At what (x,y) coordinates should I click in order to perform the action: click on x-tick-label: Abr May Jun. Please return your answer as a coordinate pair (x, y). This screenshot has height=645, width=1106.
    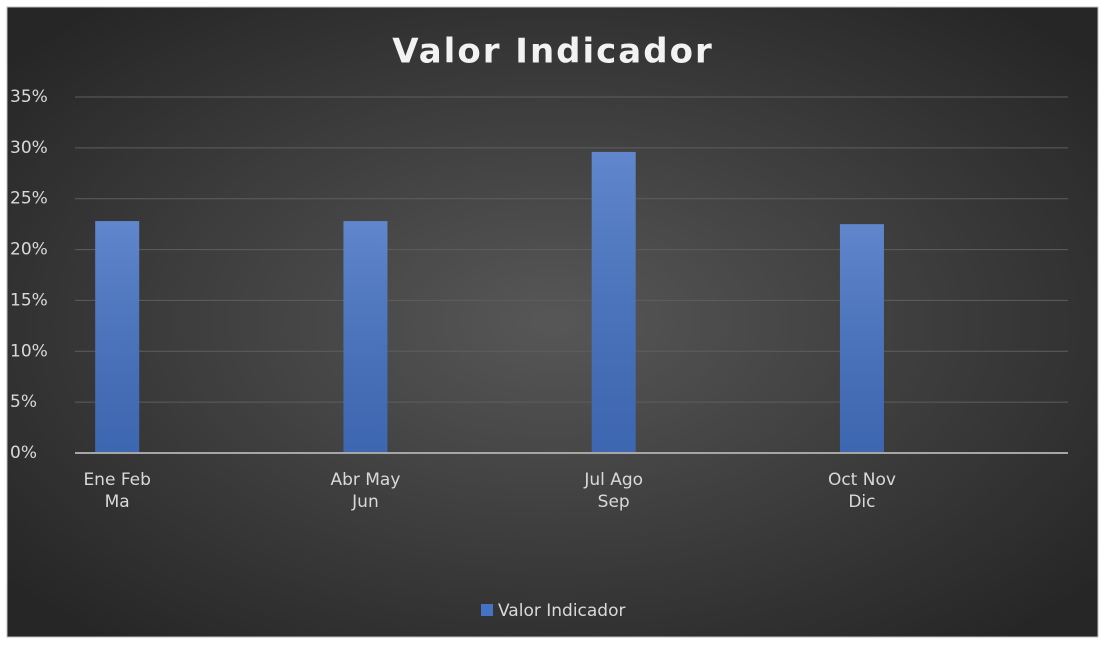
    Looking at the image, I should click on (365, 491).